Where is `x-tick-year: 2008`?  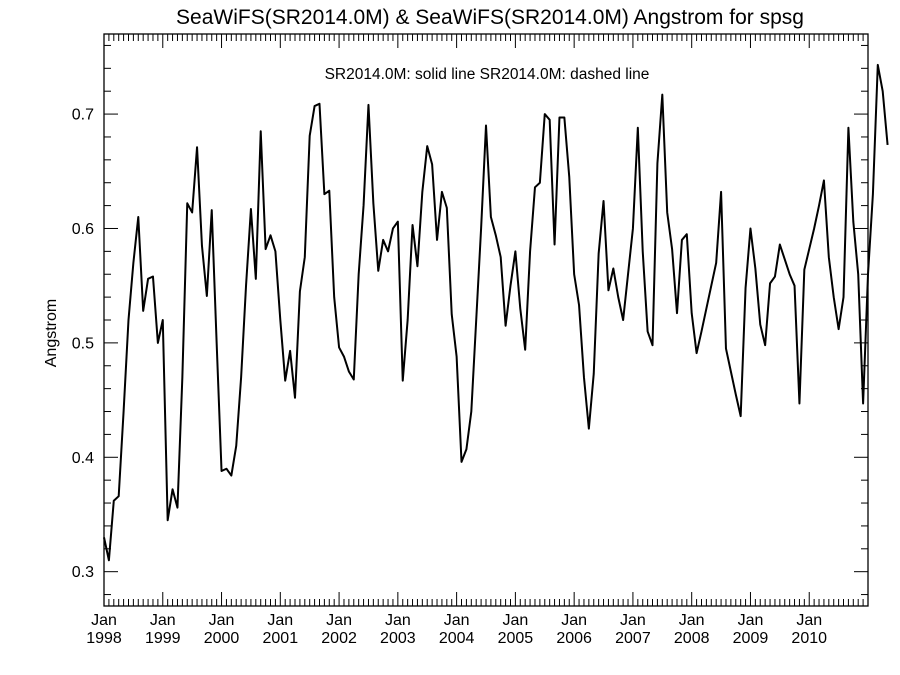
x-tick-year: 2008 is located at coordinates (692, 638).